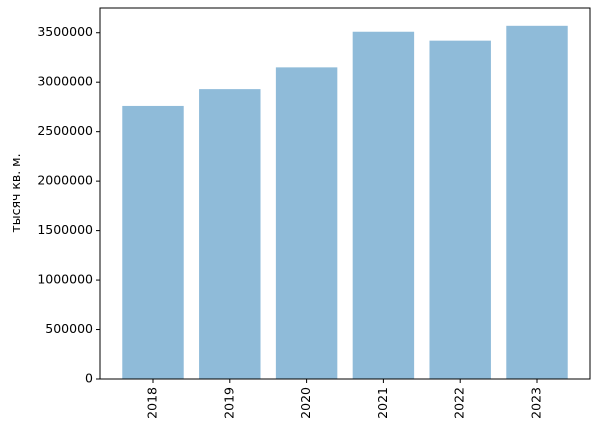  Describe the element at coordinates (89, 378) in the screenshot. I see `y-tick-label: 0` at that location.